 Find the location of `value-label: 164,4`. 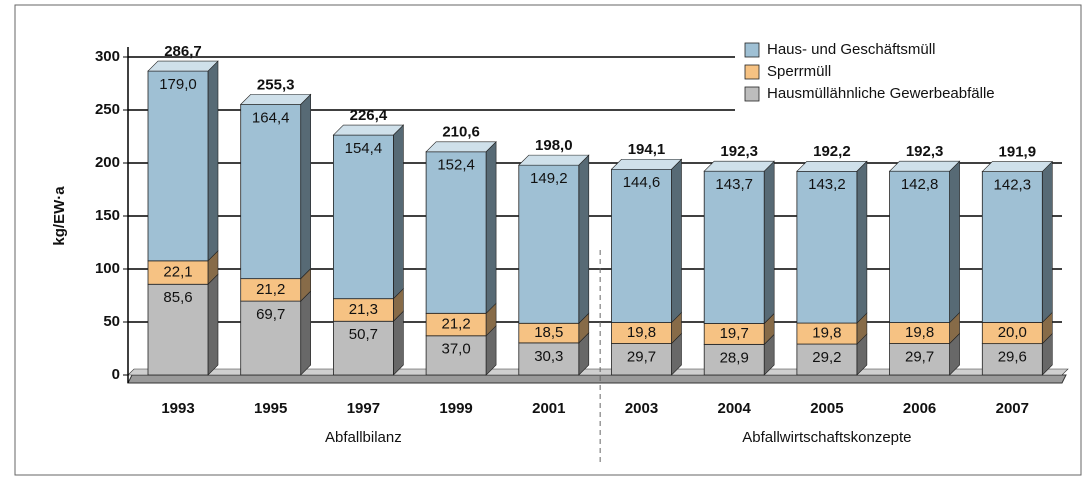

value-label: 164,4 is located at coordinates (271, 117).